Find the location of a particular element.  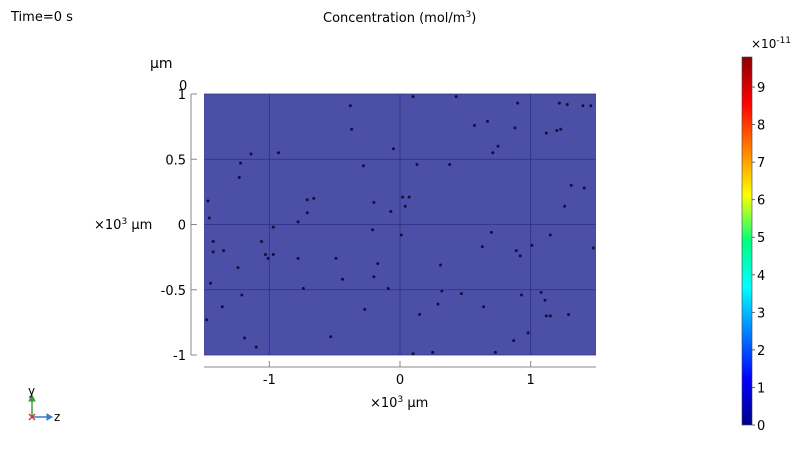

y-tick-label: 0 is located at coordinates (182, 226).